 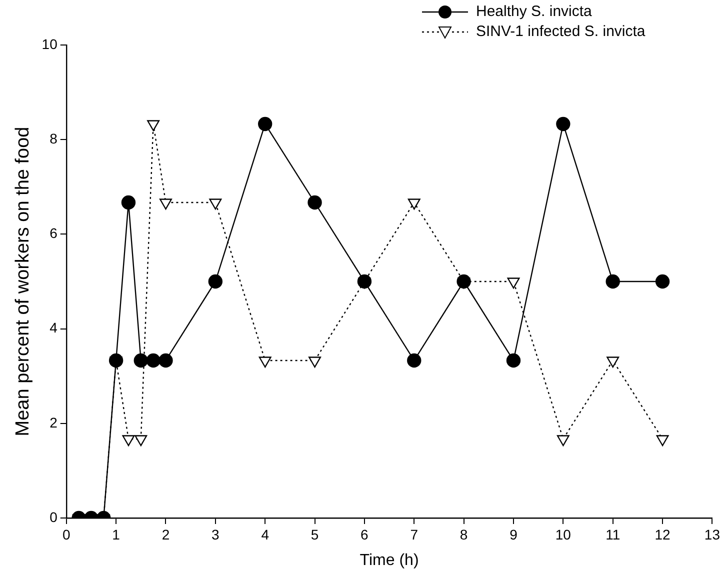 What do you see at coordinates (712, 534) in the screenshot?
I see `x-tick-label: 13` at bounding box center [712, 534].